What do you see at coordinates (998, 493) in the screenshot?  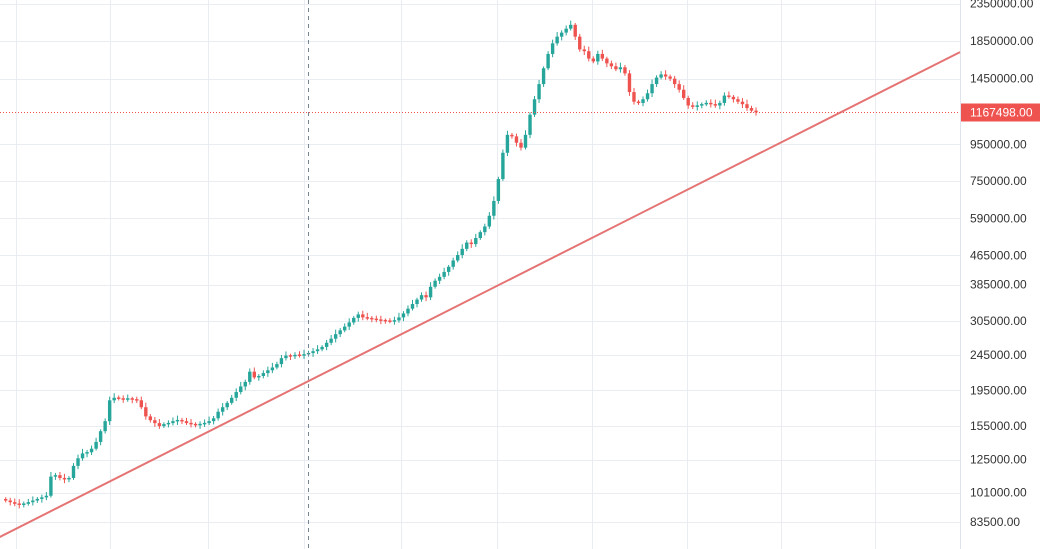 I see `y-tick-label: 101000.00` at bounding box center [998, 493].